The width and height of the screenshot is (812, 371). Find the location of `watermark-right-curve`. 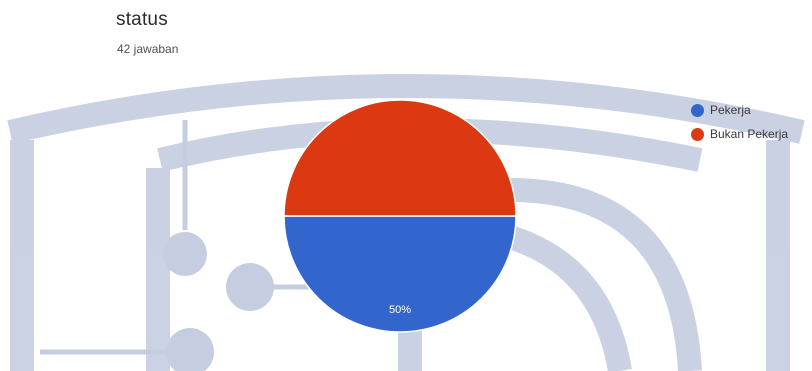

watermark-right-curve is located at coordinates (605, 274).